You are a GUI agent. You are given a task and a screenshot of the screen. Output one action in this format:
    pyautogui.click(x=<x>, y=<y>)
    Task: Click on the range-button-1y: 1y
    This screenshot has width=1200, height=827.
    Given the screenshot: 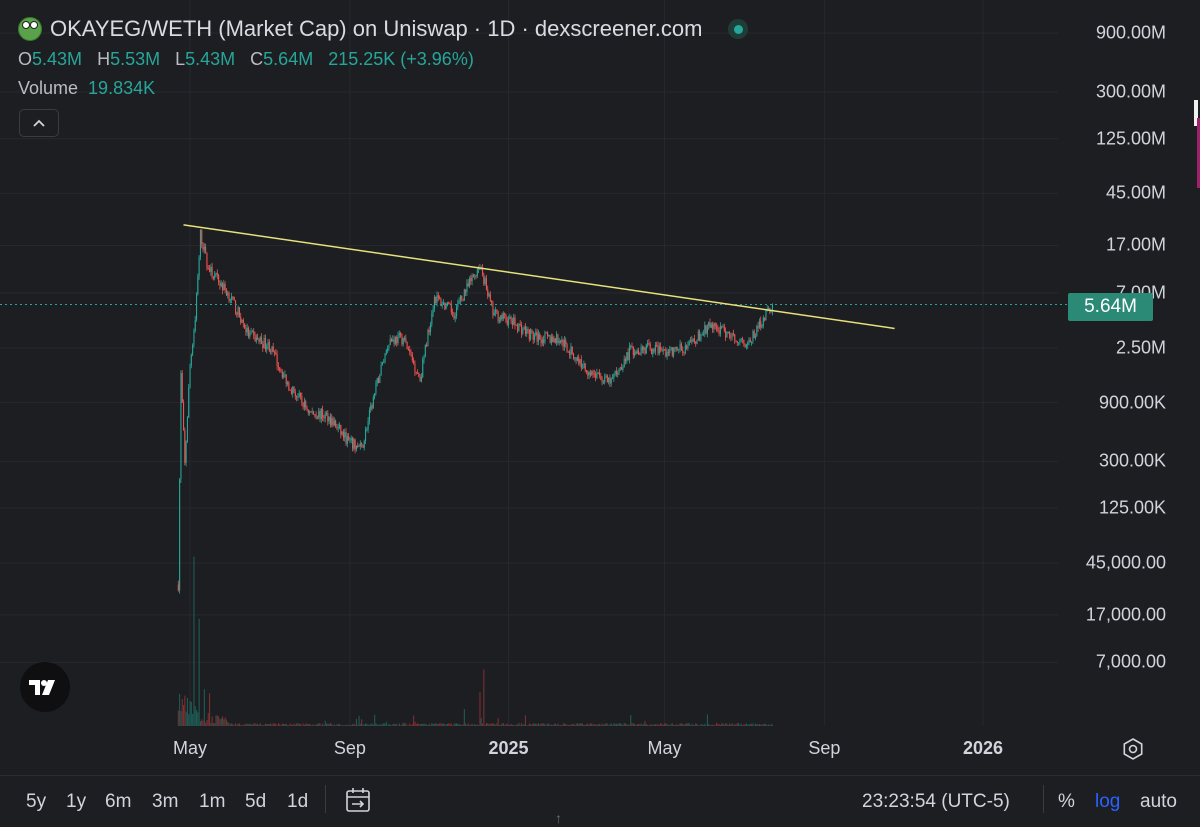 What is the action you would take?
    pyautogui.click(x=76, y=801)
    